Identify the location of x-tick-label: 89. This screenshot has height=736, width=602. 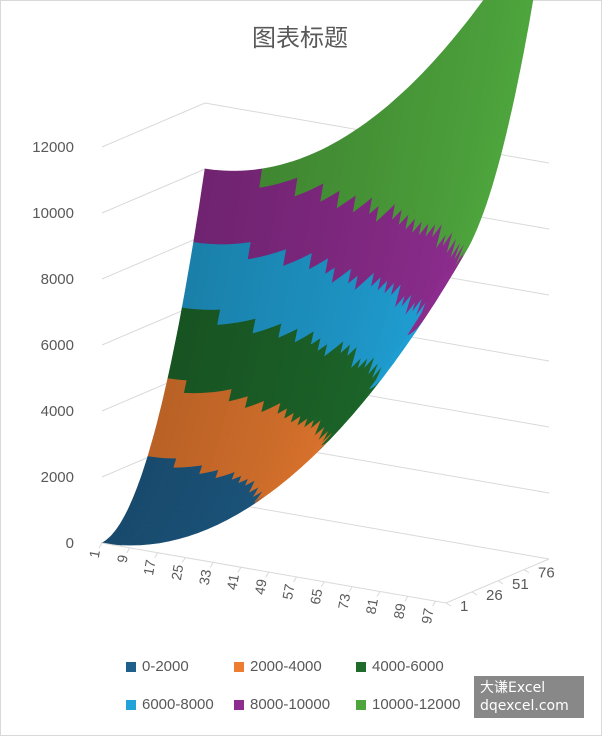
(399, 611).